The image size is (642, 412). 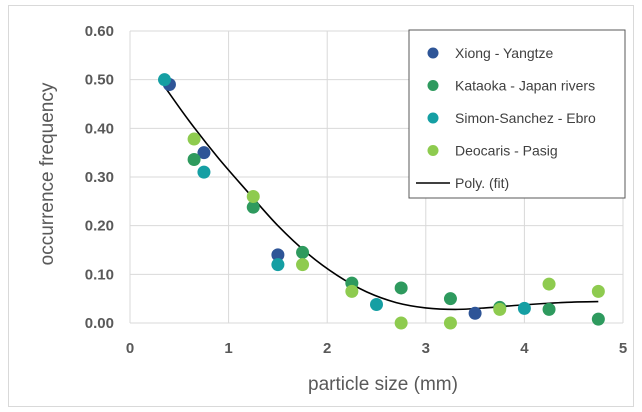 What do you see at coordinates (99, 177) in the screenshot?
I see `y-tick-label: 0.30` at bounding box center [99, 177].